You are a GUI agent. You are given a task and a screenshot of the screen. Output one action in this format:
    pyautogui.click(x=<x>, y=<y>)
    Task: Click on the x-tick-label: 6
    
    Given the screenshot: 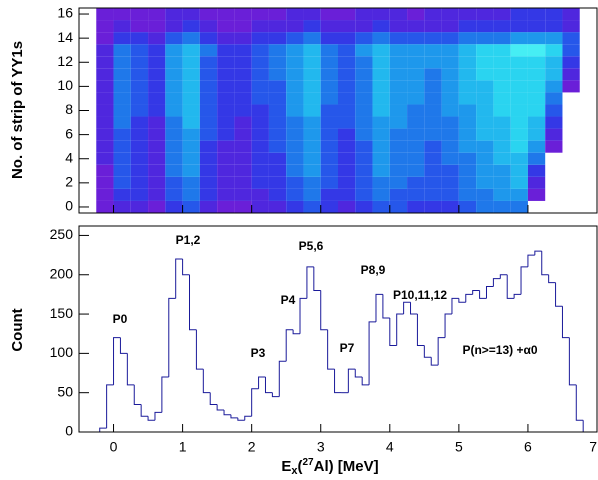 What is the action you would take?
    pyautogui.click(x=528, y=447)
    